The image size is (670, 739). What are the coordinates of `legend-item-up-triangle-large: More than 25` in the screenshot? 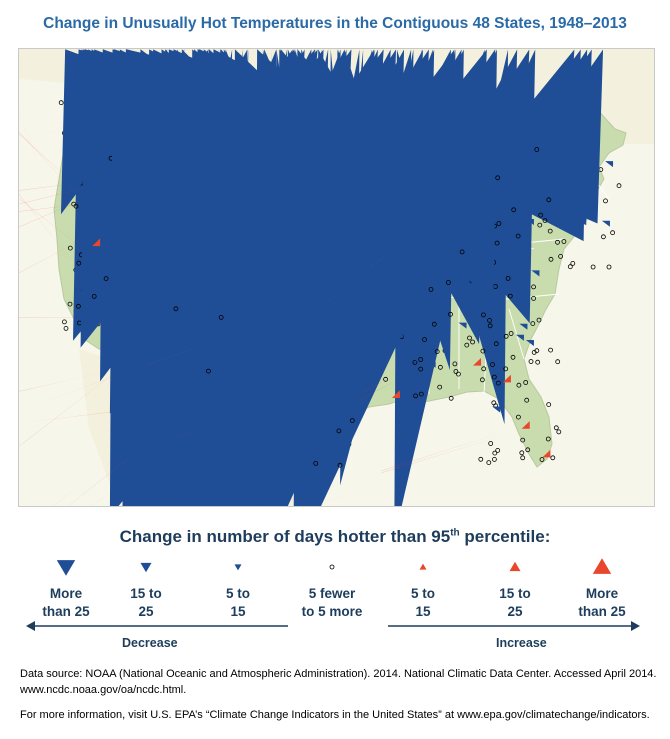 It's located at (602, 587).